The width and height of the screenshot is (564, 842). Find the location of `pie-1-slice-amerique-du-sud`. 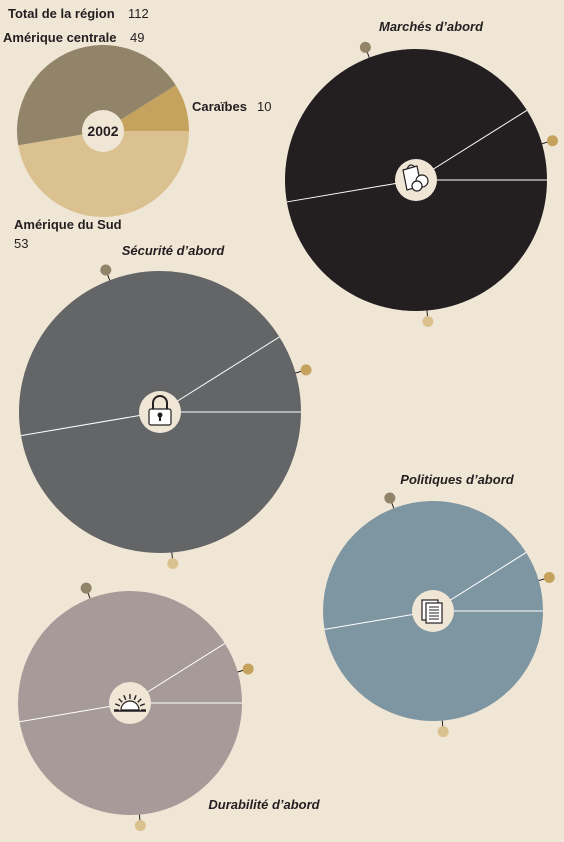

pie-1-slice-amerique-du-sud is located at coordinates (416, 246).